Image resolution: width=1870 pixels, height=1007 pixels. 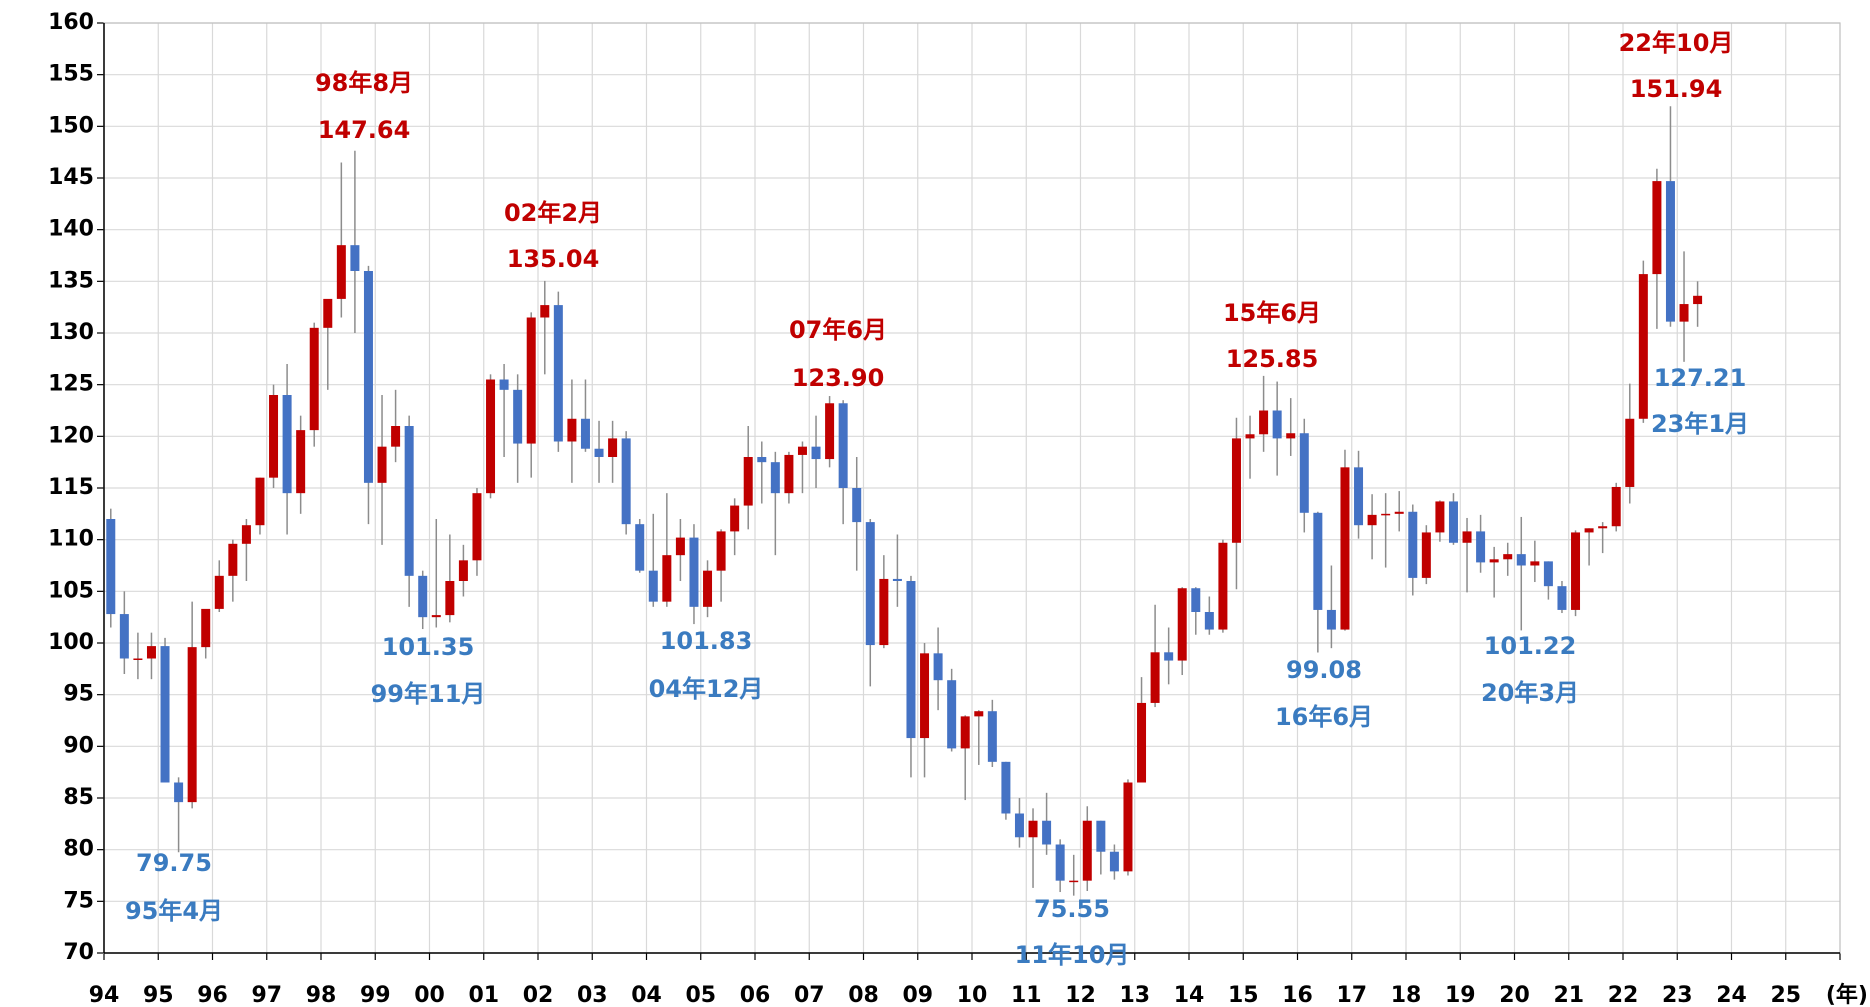 What do you see at coordinates (1026, 995) in the screenshot?
I see `x-tick-label: 11` at bounding box center [1026, 995].